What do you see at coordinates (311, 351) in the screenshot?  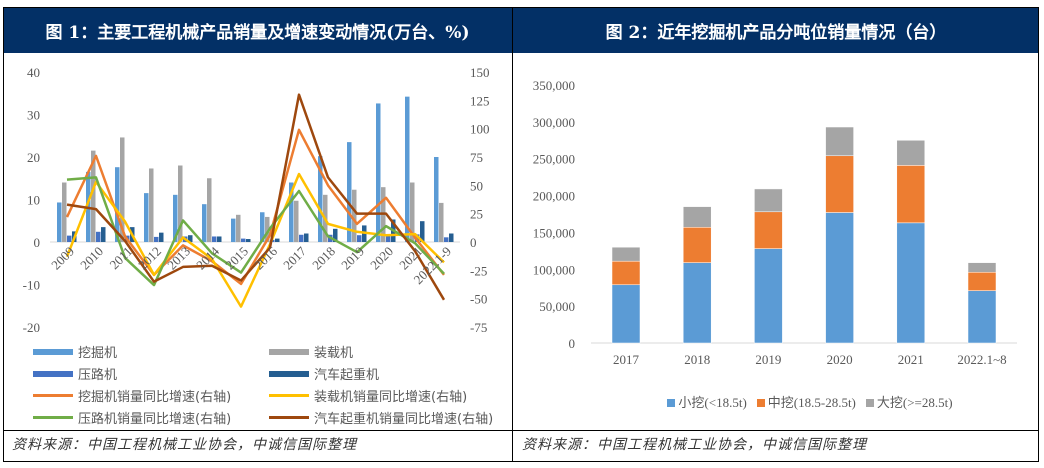 I see `legend-item: 装载机` at bounding box center [311, 351].